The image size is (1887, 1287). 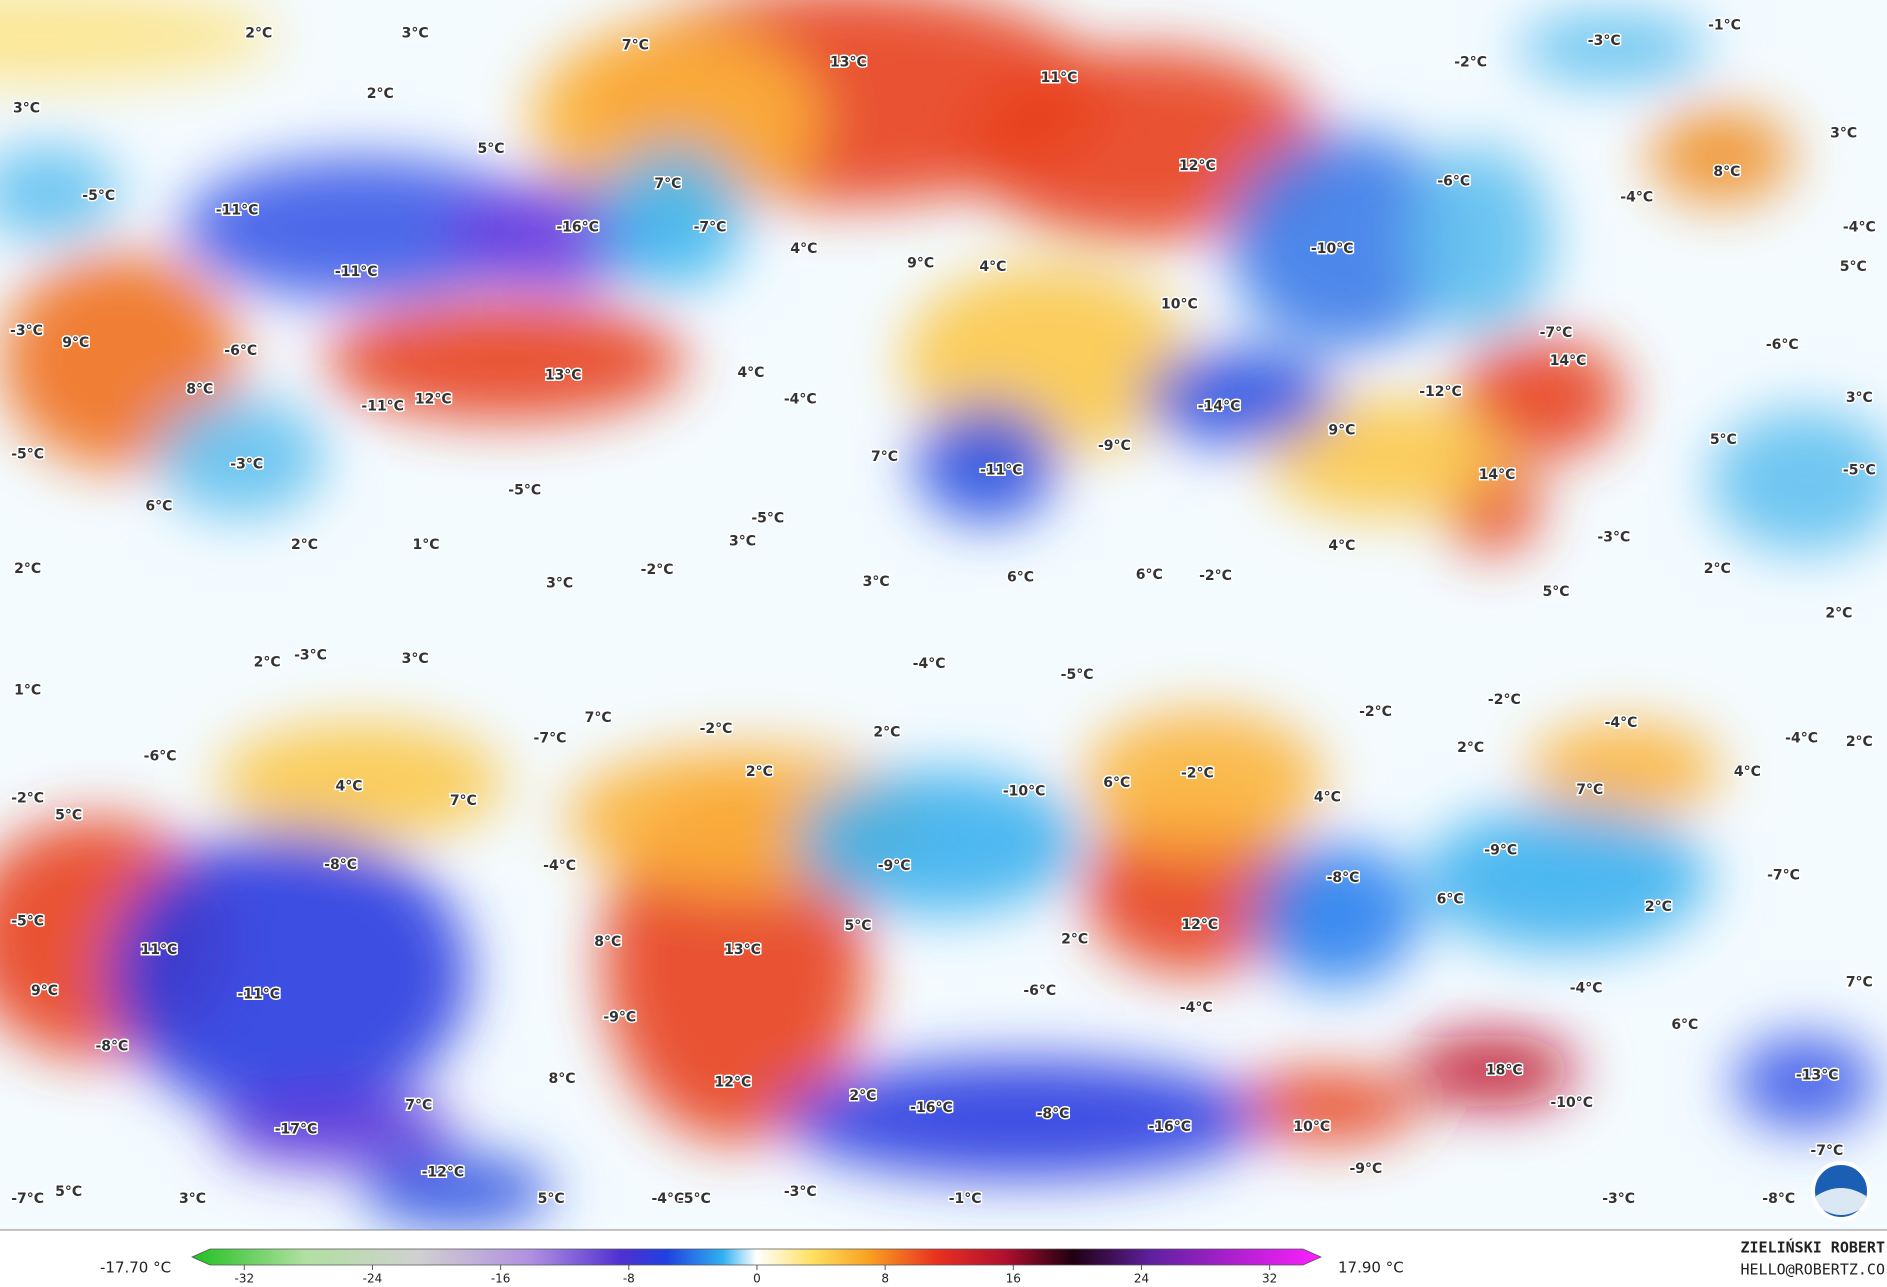 I want to click on colorbar-tick-label: -8, so click(x=629, y=1279).